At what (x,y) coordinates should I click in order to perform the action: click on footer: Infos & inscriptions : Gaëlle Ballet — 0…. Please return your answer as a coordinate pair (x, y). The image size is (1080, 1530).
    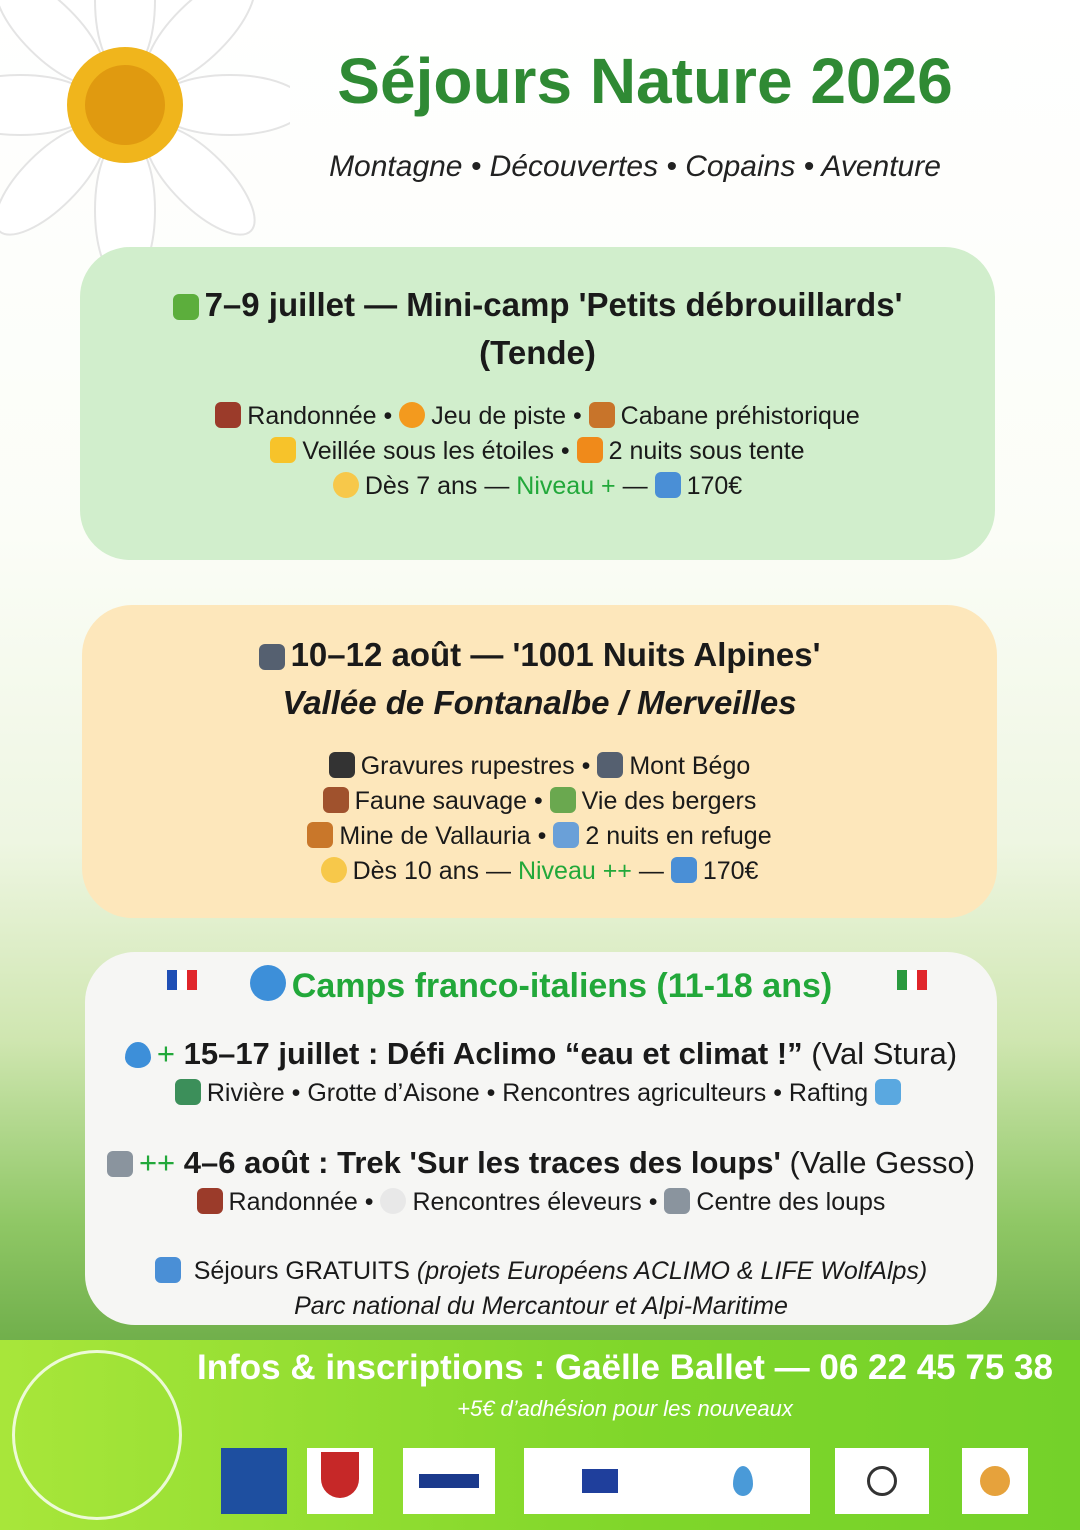
    Looking at the image, I should click on (540, 1435).